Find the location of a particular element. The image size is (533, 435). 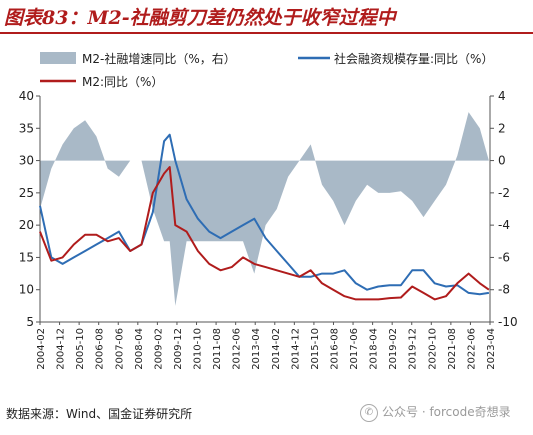

y-tick-label-right: -8 is located at coordinates (504, 290).